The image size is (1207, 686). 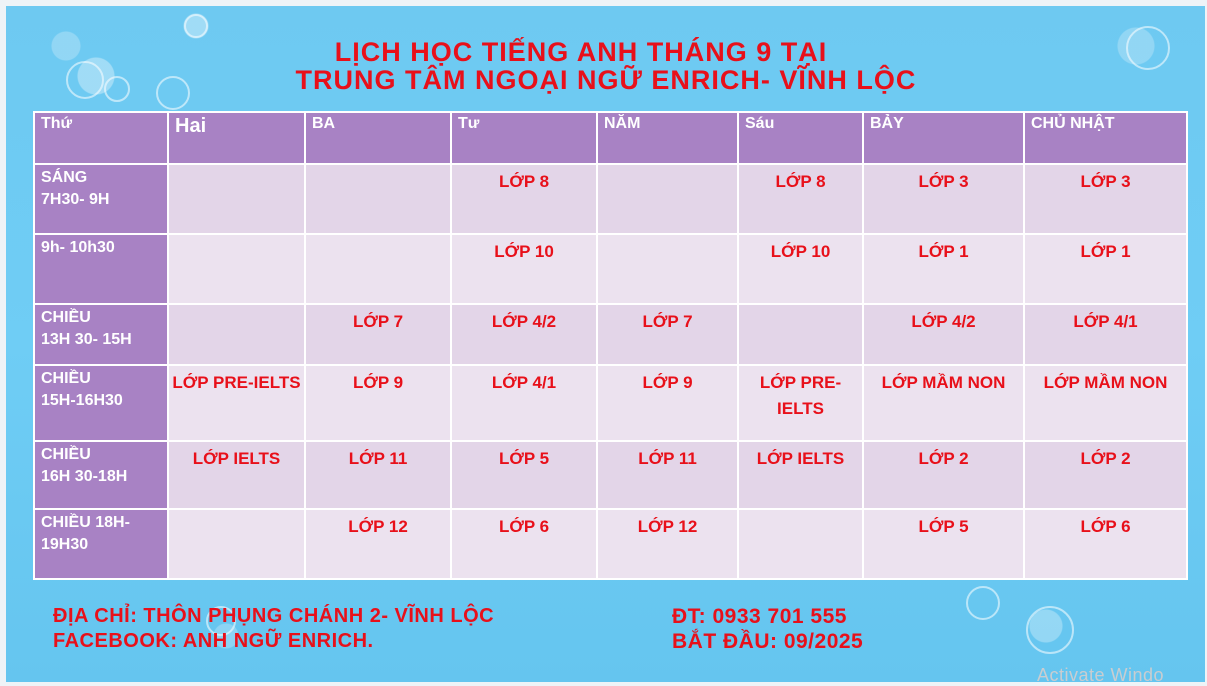 I want to click on time-slot-label: 19H30, so click(x=65, y=544).